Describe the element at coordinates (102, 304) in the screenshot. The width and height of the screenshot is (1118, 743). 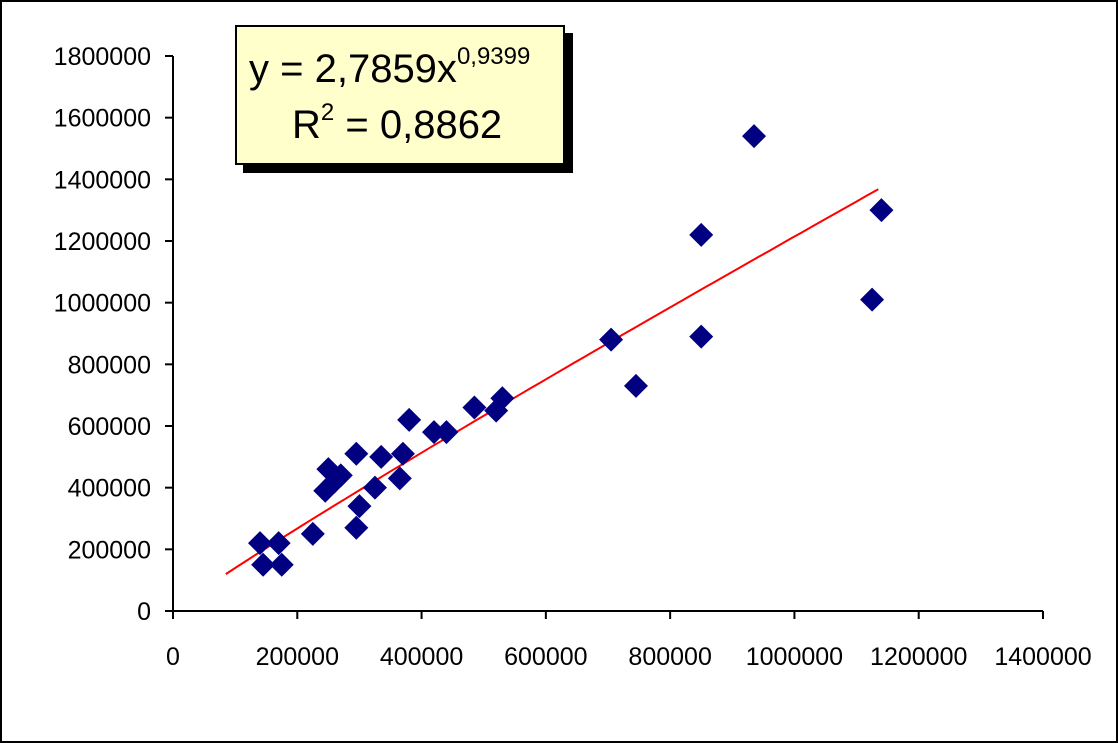
I see `y-tick-label: 1000000` at that location.